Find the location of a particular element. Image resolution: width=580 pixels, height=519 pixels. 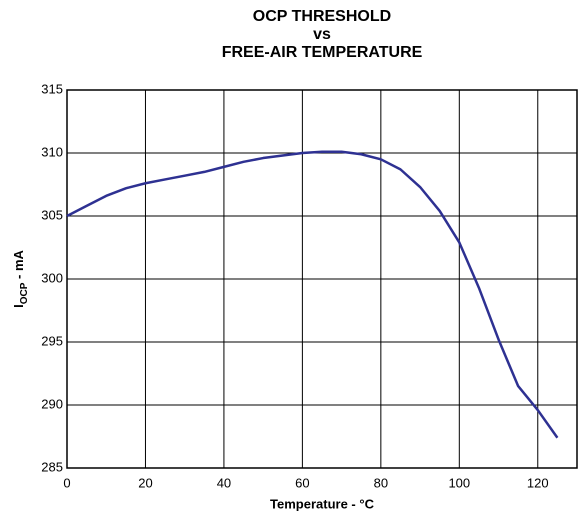

x-axis-label: Temperature - °C is located at coordinates (322, 503).